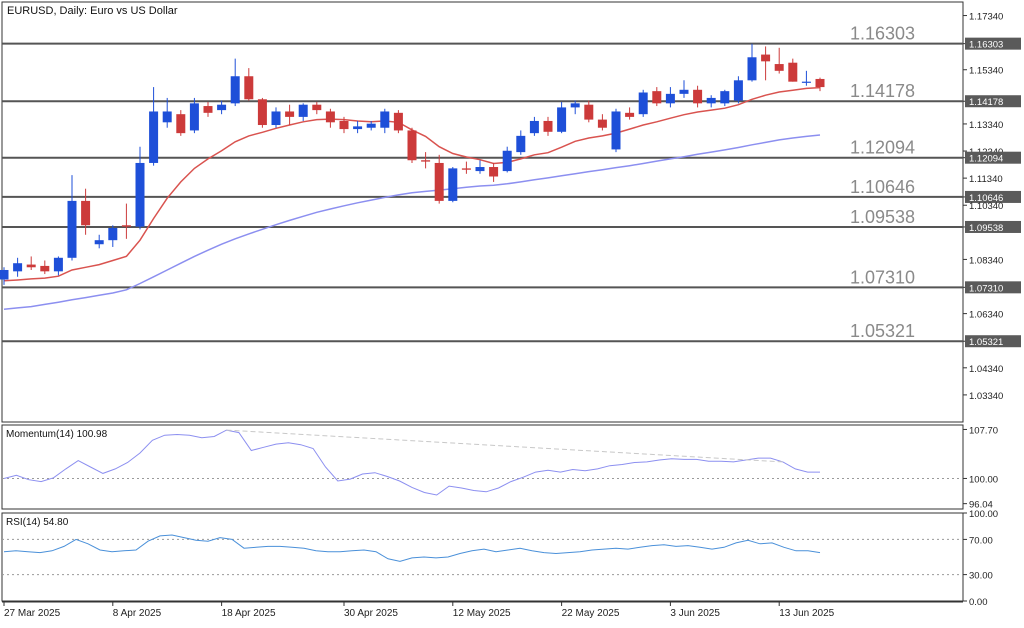 Image resolution: width=1024 pixels, height=628 pixels. I want to click on price-tick-label: 1.10340, so click(986, 206).